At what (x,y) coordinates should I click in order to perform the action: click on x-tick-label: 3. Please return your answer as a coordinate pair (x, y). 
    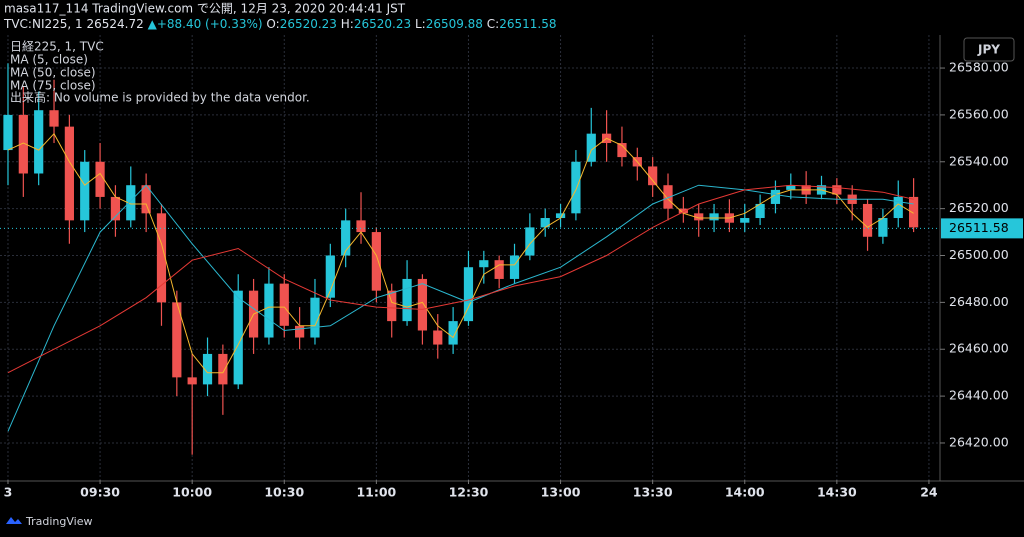
    Looking at the image, I should click on (8, 492).